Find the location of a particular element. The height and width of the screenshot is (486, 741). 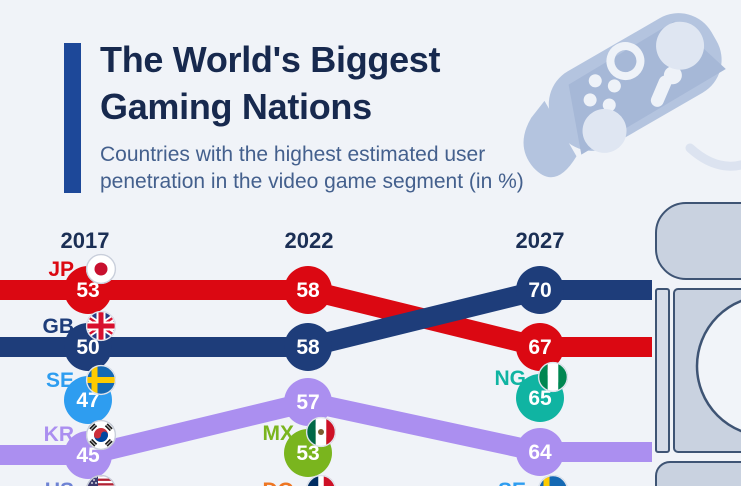

node-value-mx-2022: 53 is located at coordinates (307, 453).